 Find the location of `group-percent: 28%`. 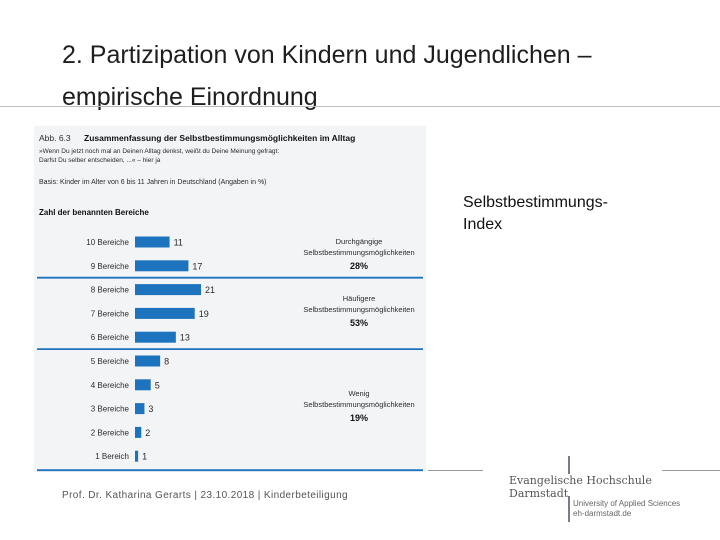

group-percent: 28% is located at coordinates (359, 266).